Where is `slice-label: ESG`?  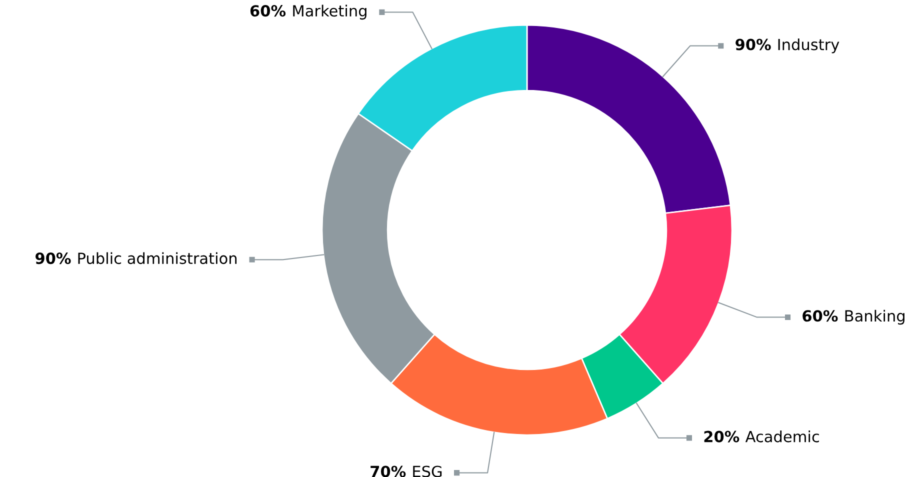 slice-label: ESG is located at coordinates (427, 471).